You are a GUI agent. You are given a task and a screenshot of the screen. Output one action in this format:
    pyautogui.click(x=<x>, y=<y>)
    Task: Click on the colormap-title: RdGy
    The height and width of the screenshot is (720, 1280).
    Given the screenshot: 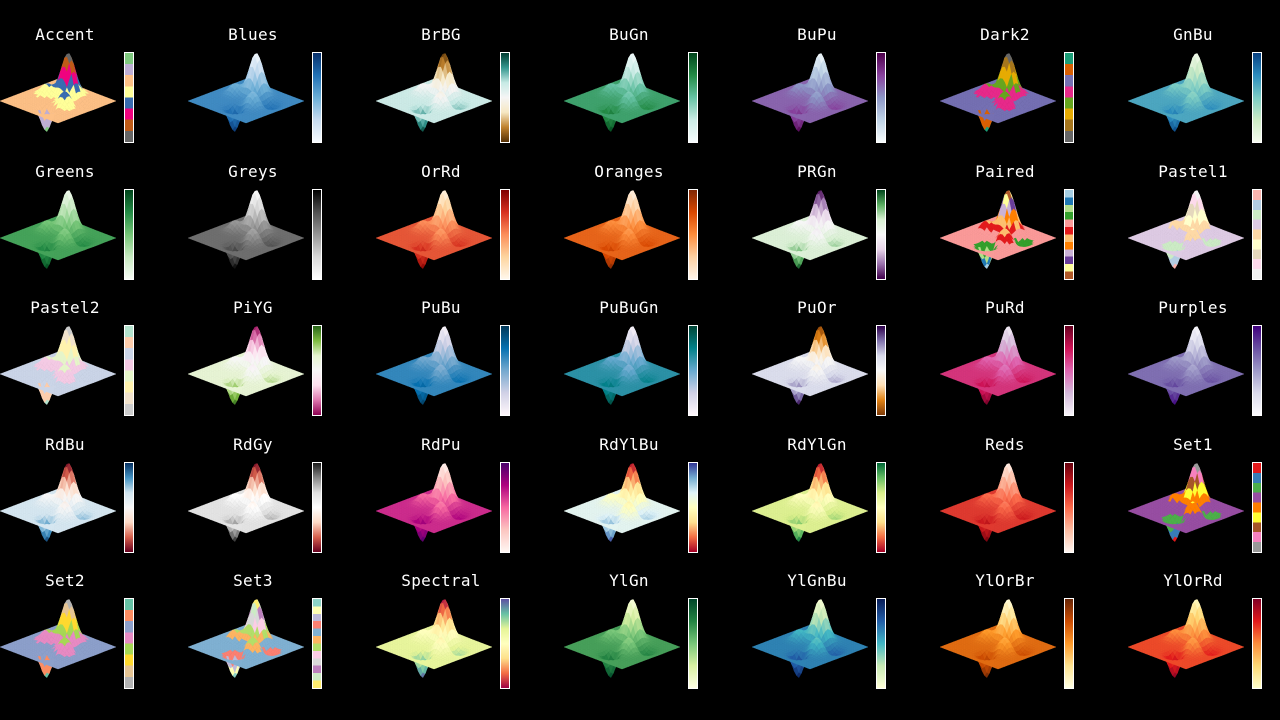 What is the action you would take?
    pyautogui.click(x=253, y=444)
    